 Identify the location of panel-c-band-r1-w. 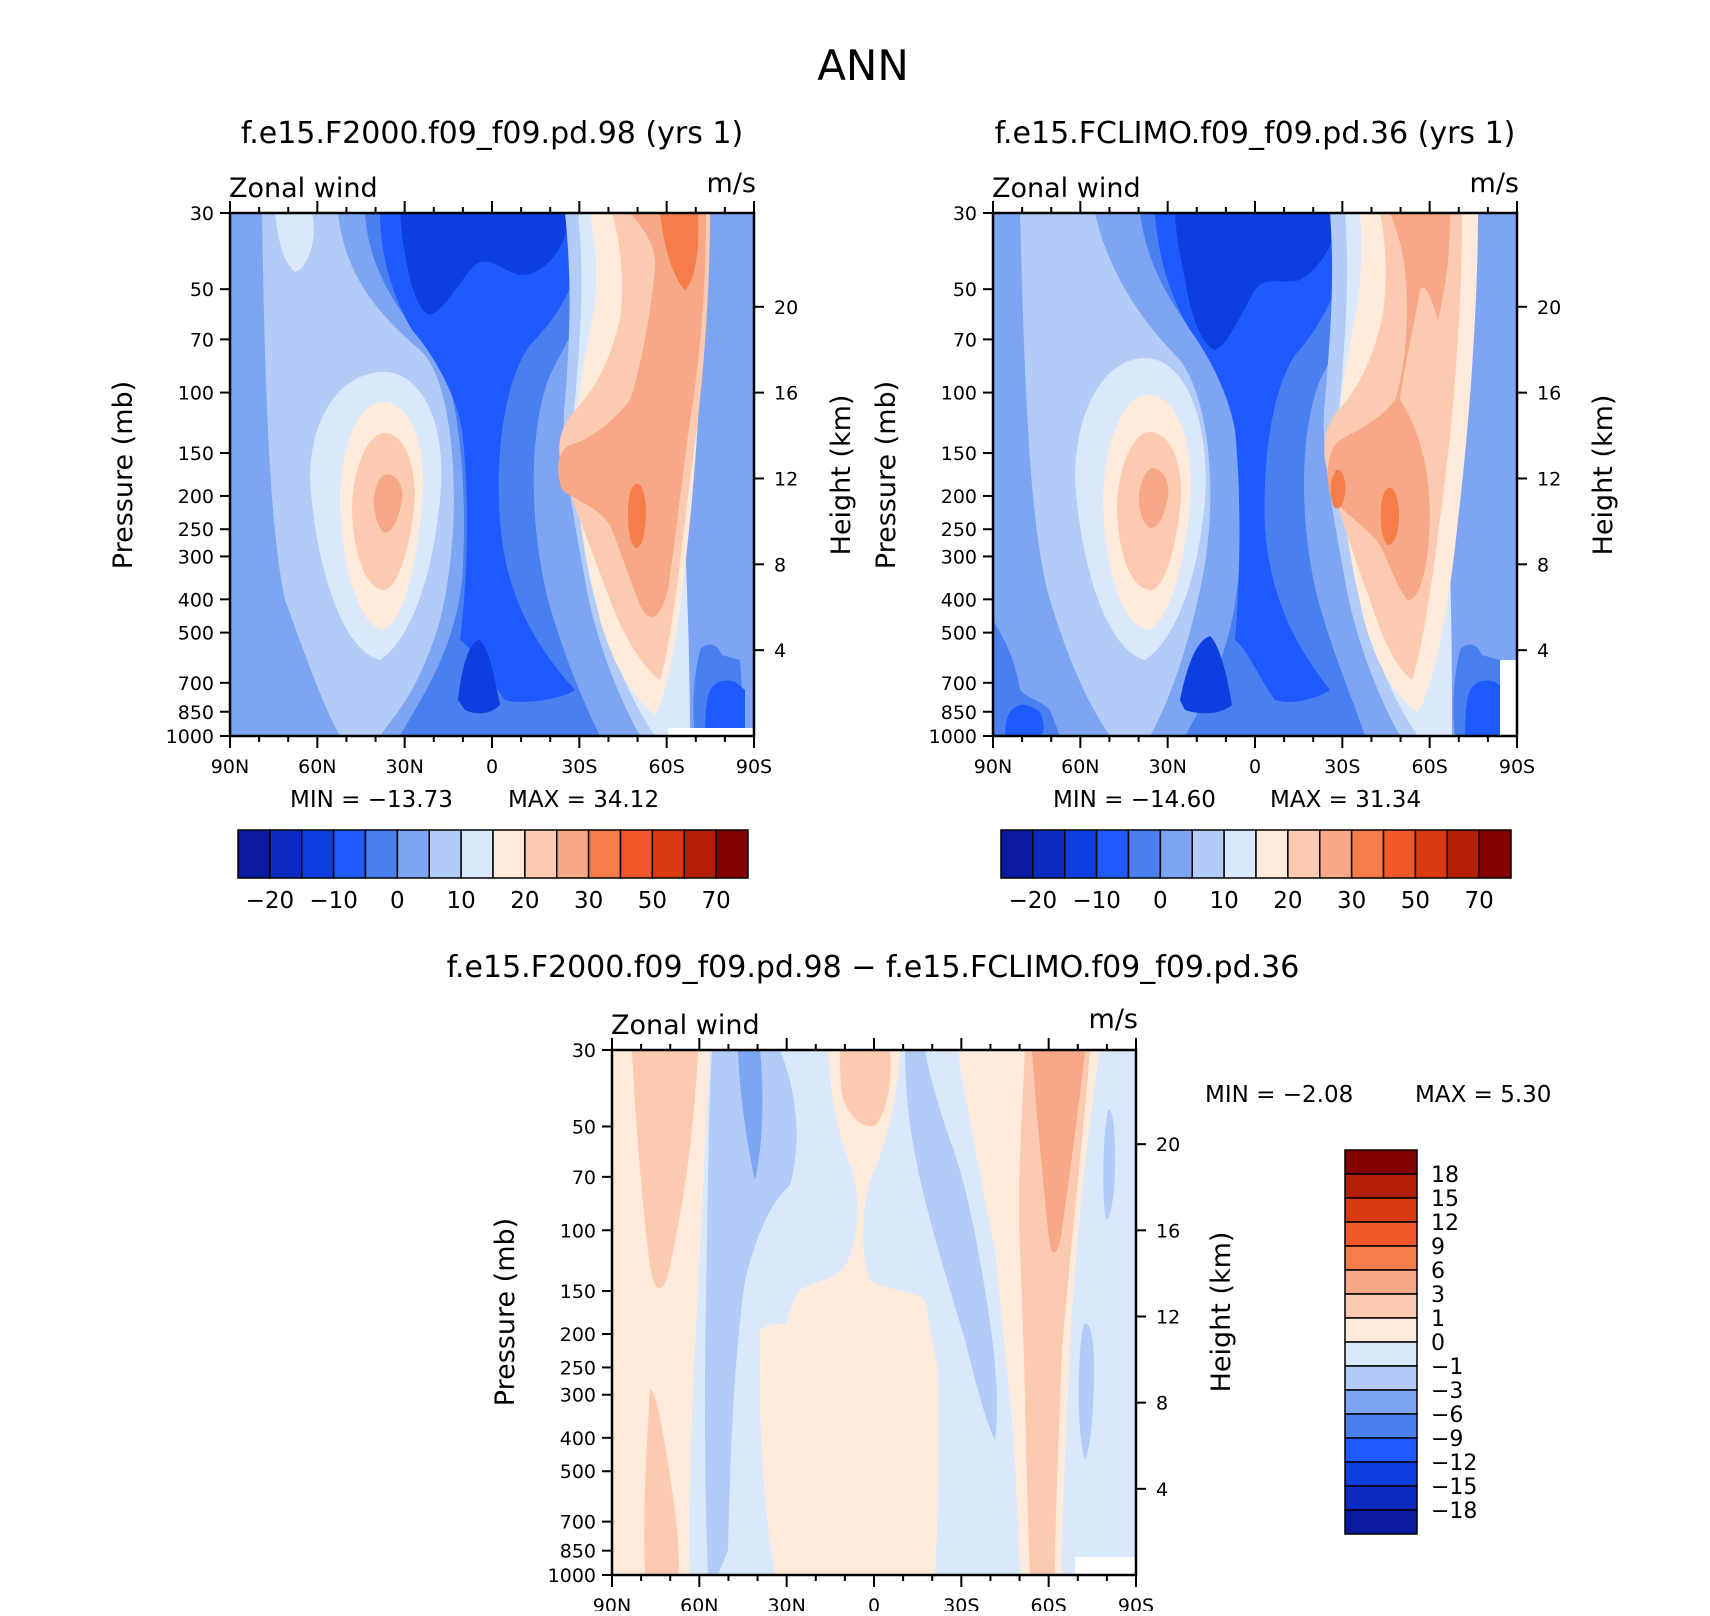
(661, 1312).